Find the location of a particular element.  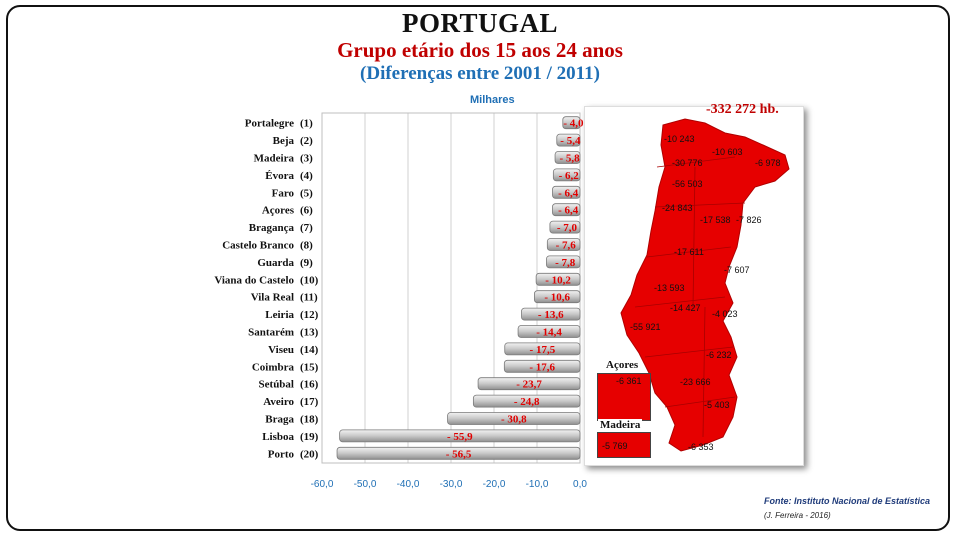

rank-label: (19) is located at coordinates (309, 437).